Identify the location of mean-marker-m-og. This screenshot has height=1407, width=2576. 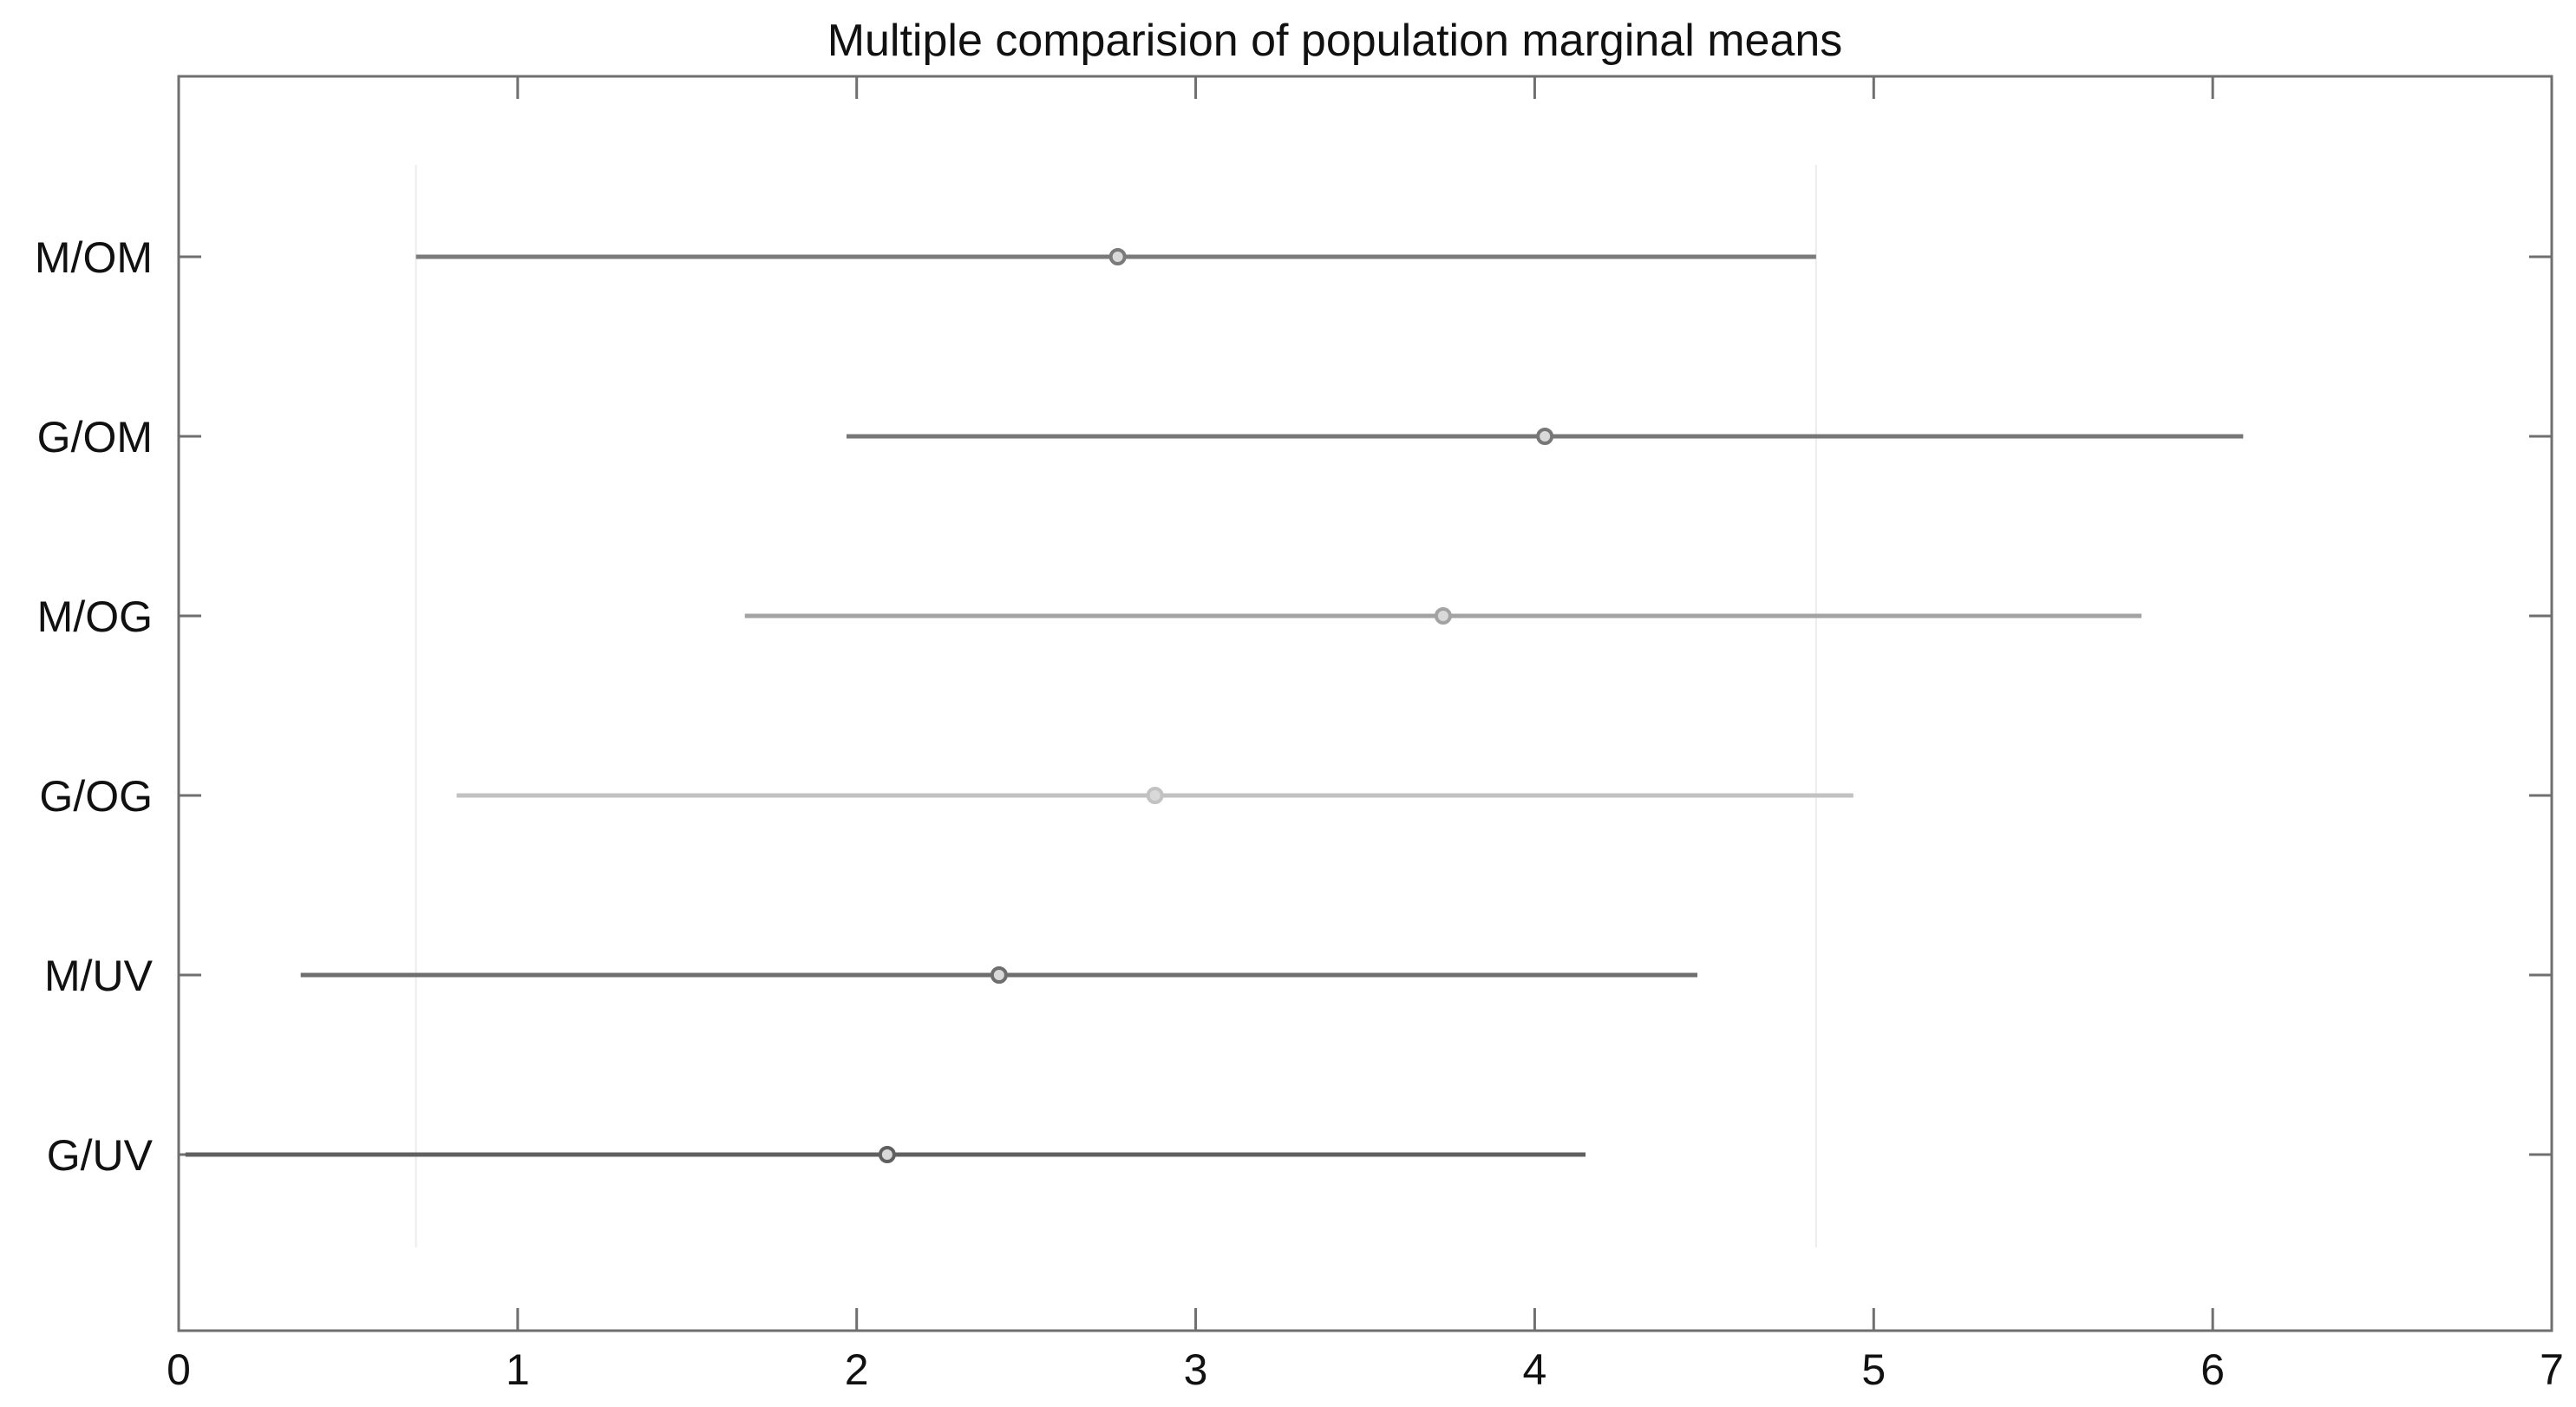
(1443, 616).